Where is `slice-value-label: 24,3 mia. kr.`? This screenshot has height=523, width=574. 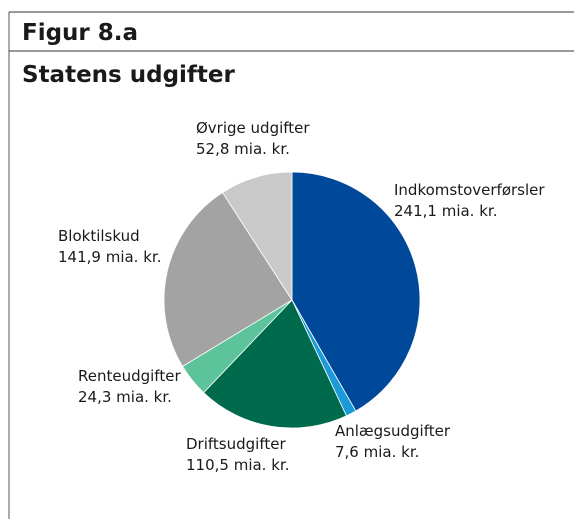 slice-value-label: 24,3 mia. kr. is located at coordinates (125, 397).